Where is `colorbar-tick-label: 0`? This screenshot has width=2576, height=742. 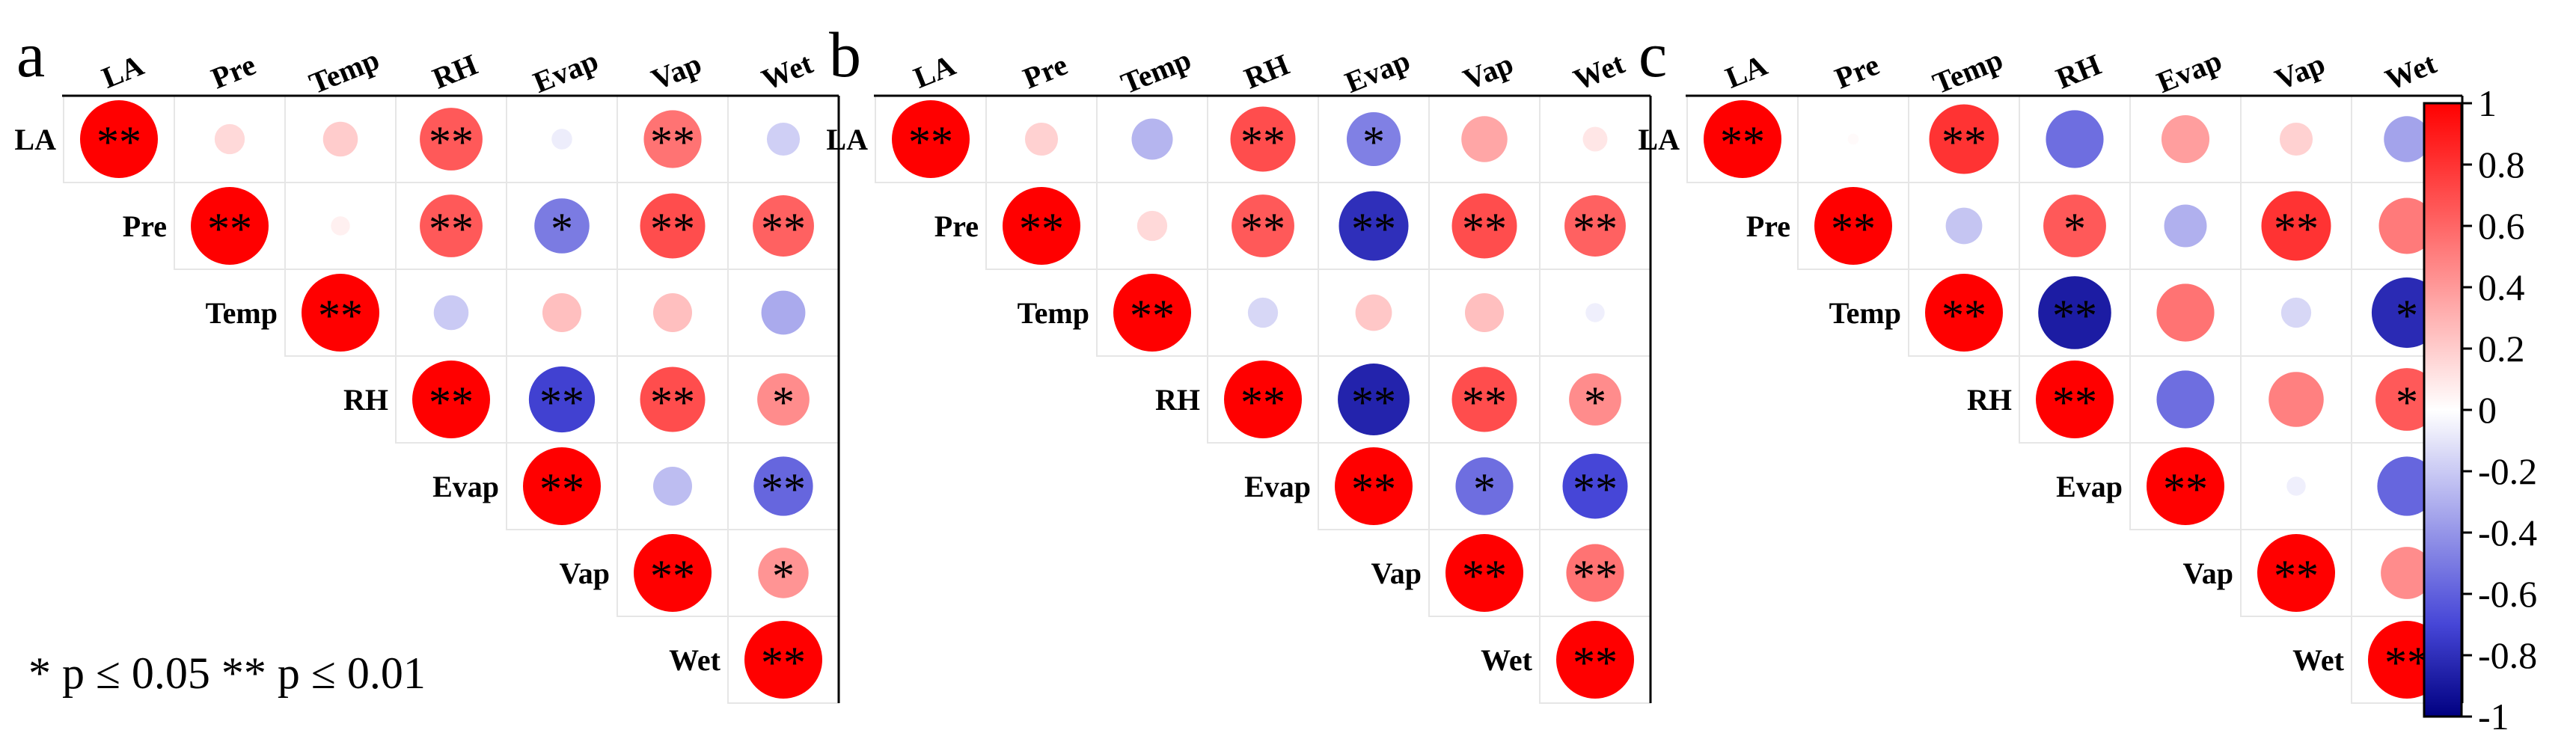
colorbar-tick-label: 0 is located at coordinates (2487, 410).